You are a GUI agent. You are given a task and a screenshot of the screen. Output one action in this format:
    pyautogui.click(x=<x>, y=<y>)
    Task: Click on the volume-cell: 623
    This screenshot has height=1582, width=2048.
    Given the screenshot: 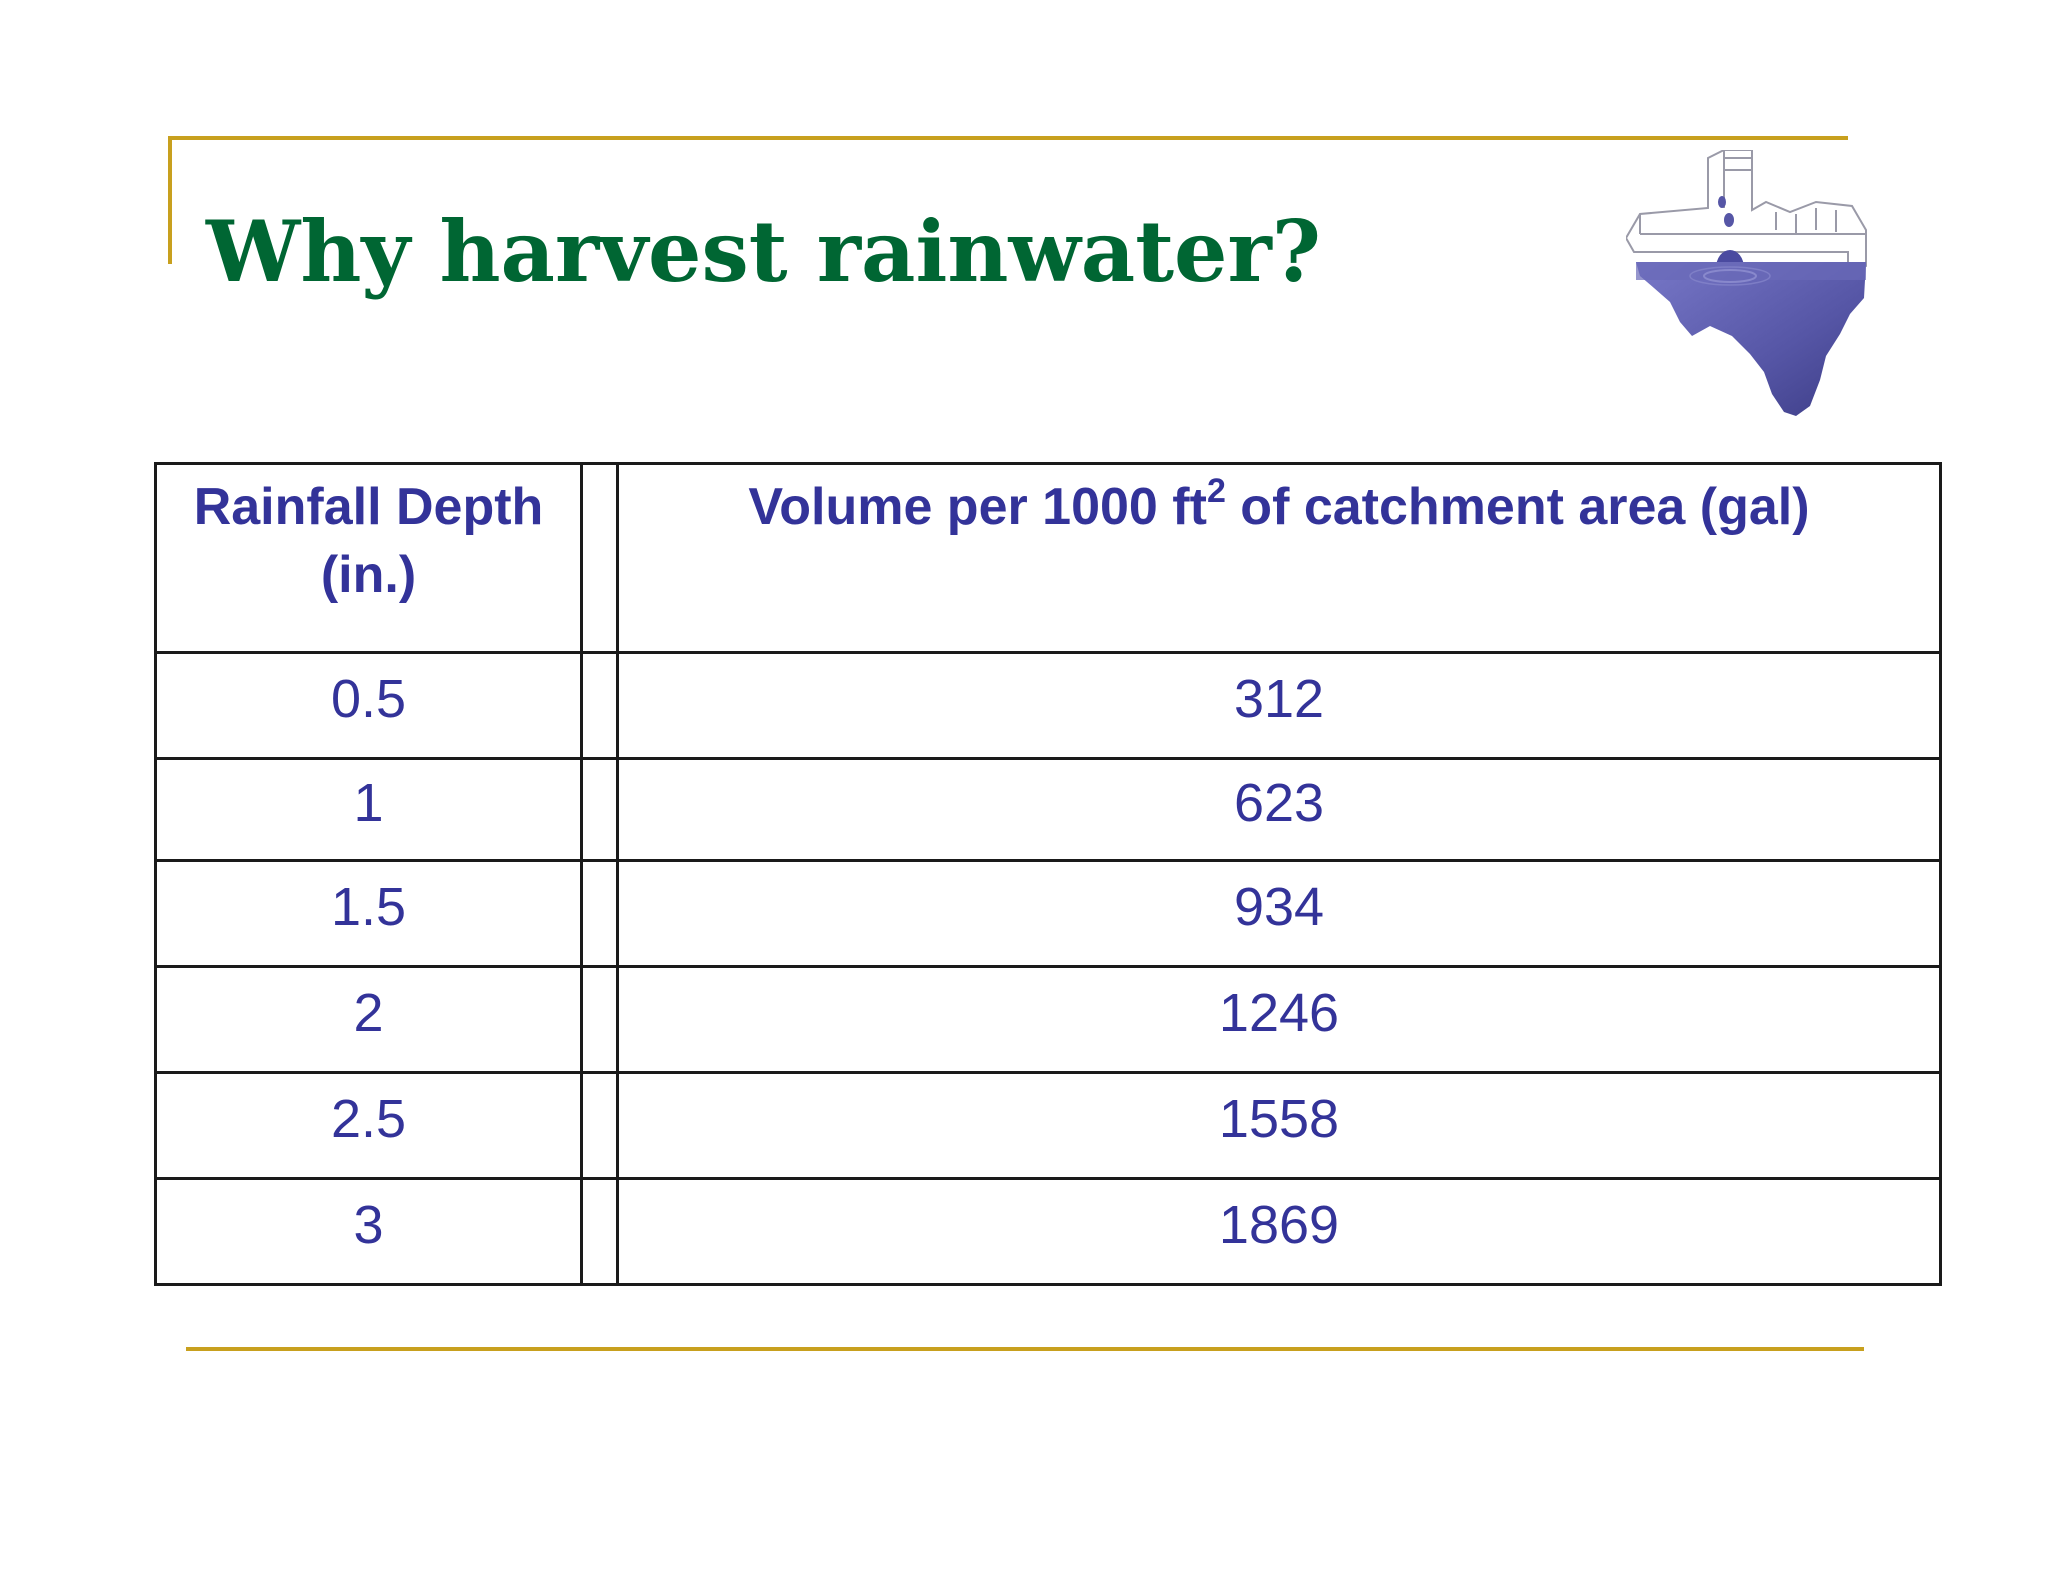 What is the action you would take?
    pyautogui.click(x=1279, y=809)
    